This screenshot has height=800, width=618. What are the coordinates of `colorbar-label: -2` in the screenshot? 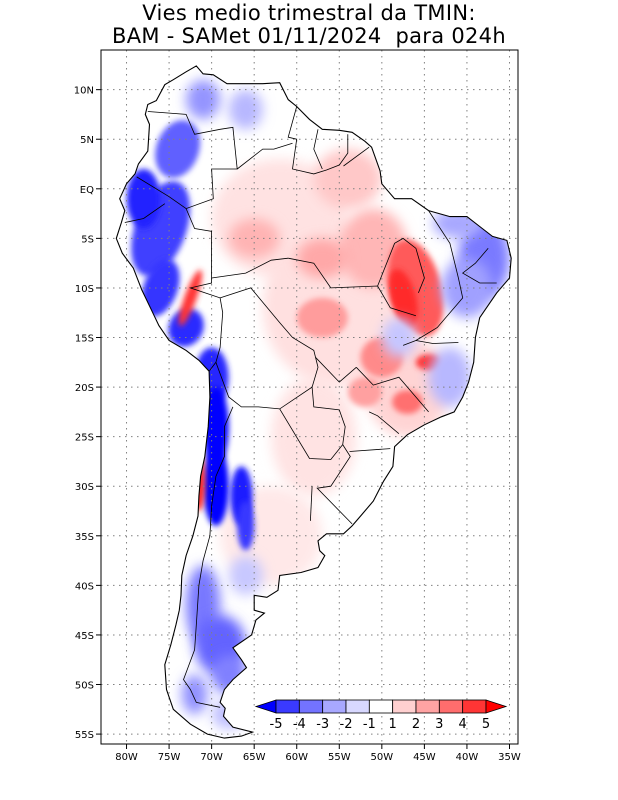 It's located at (346, 724).